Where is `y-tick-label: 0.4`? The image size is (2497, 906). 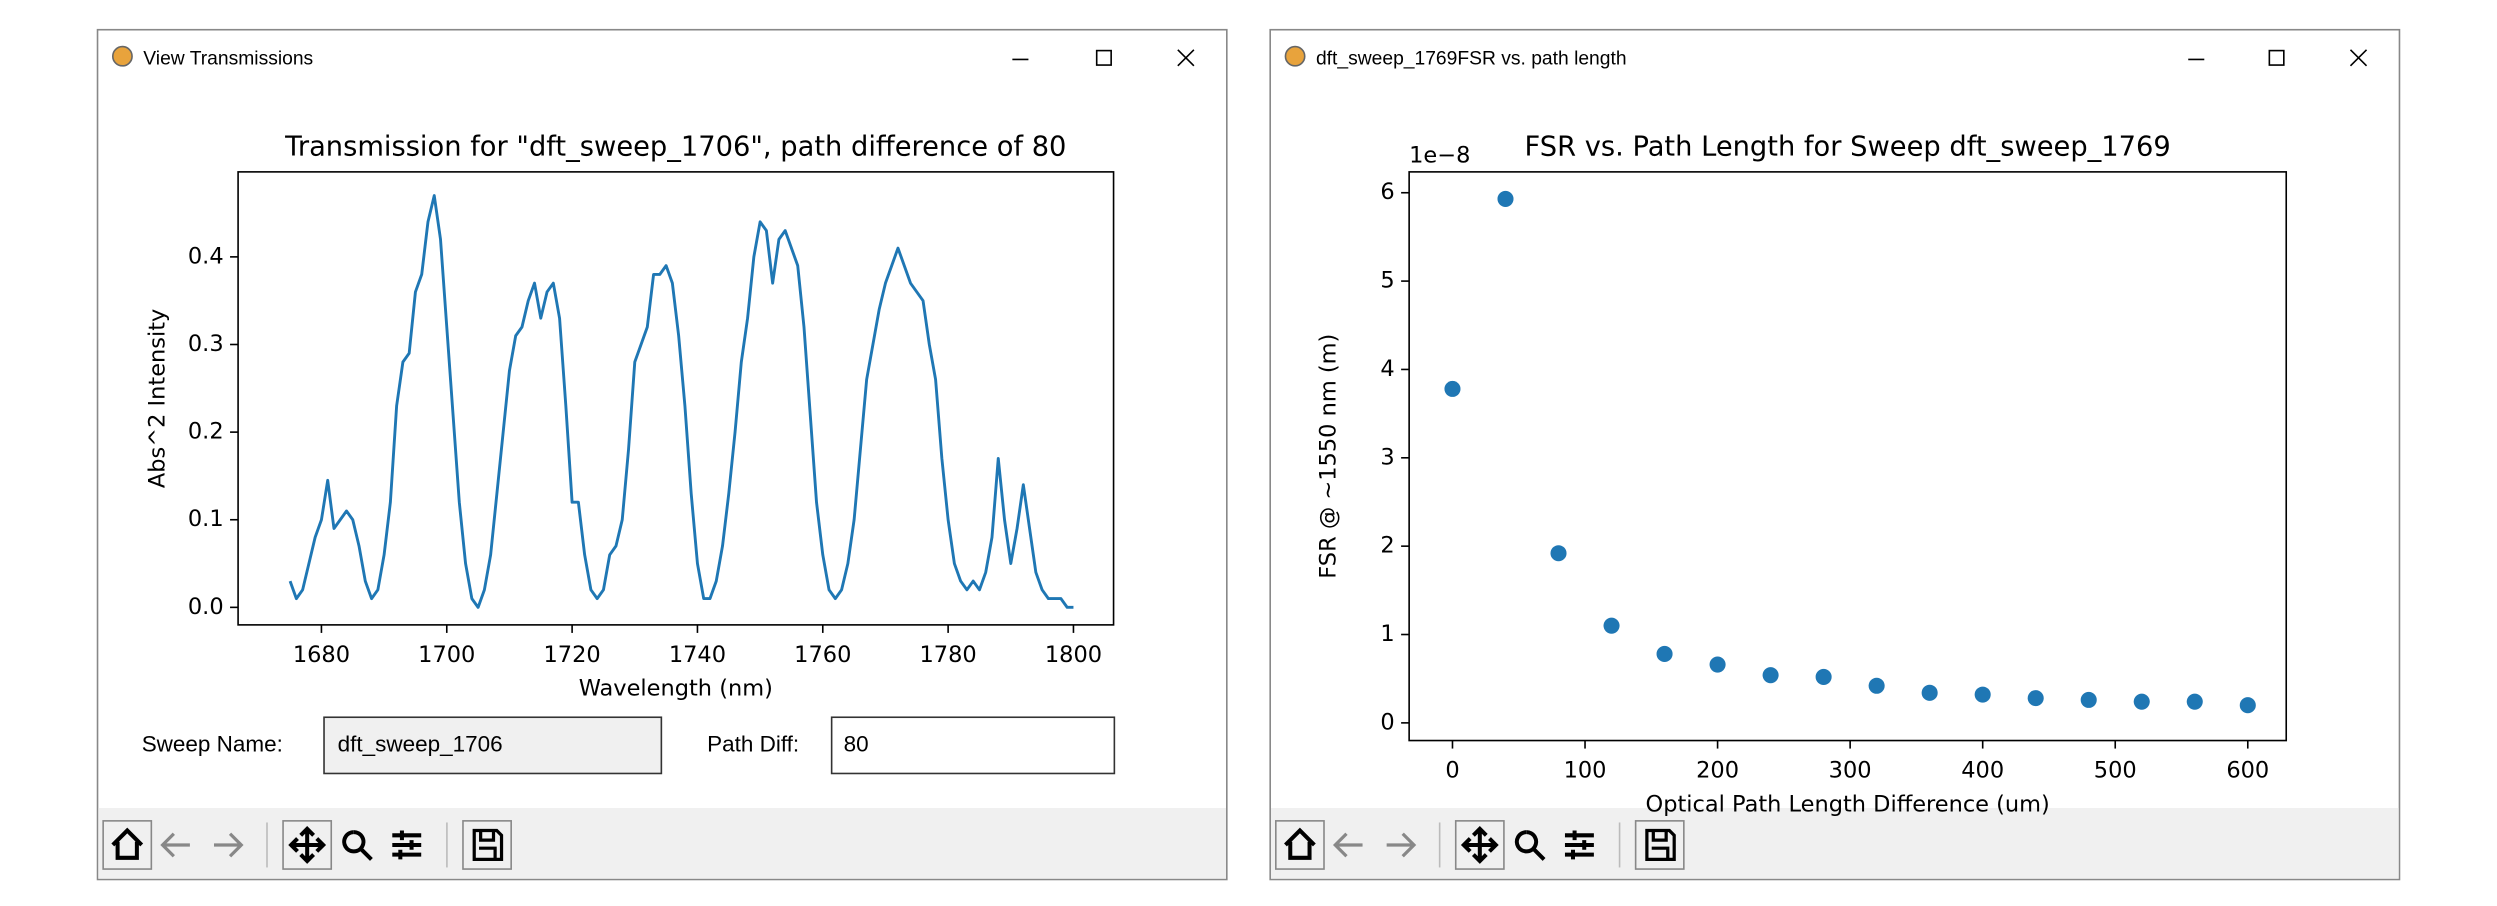
y-tick-label: 0.4 is located at coordinates (206, 256).